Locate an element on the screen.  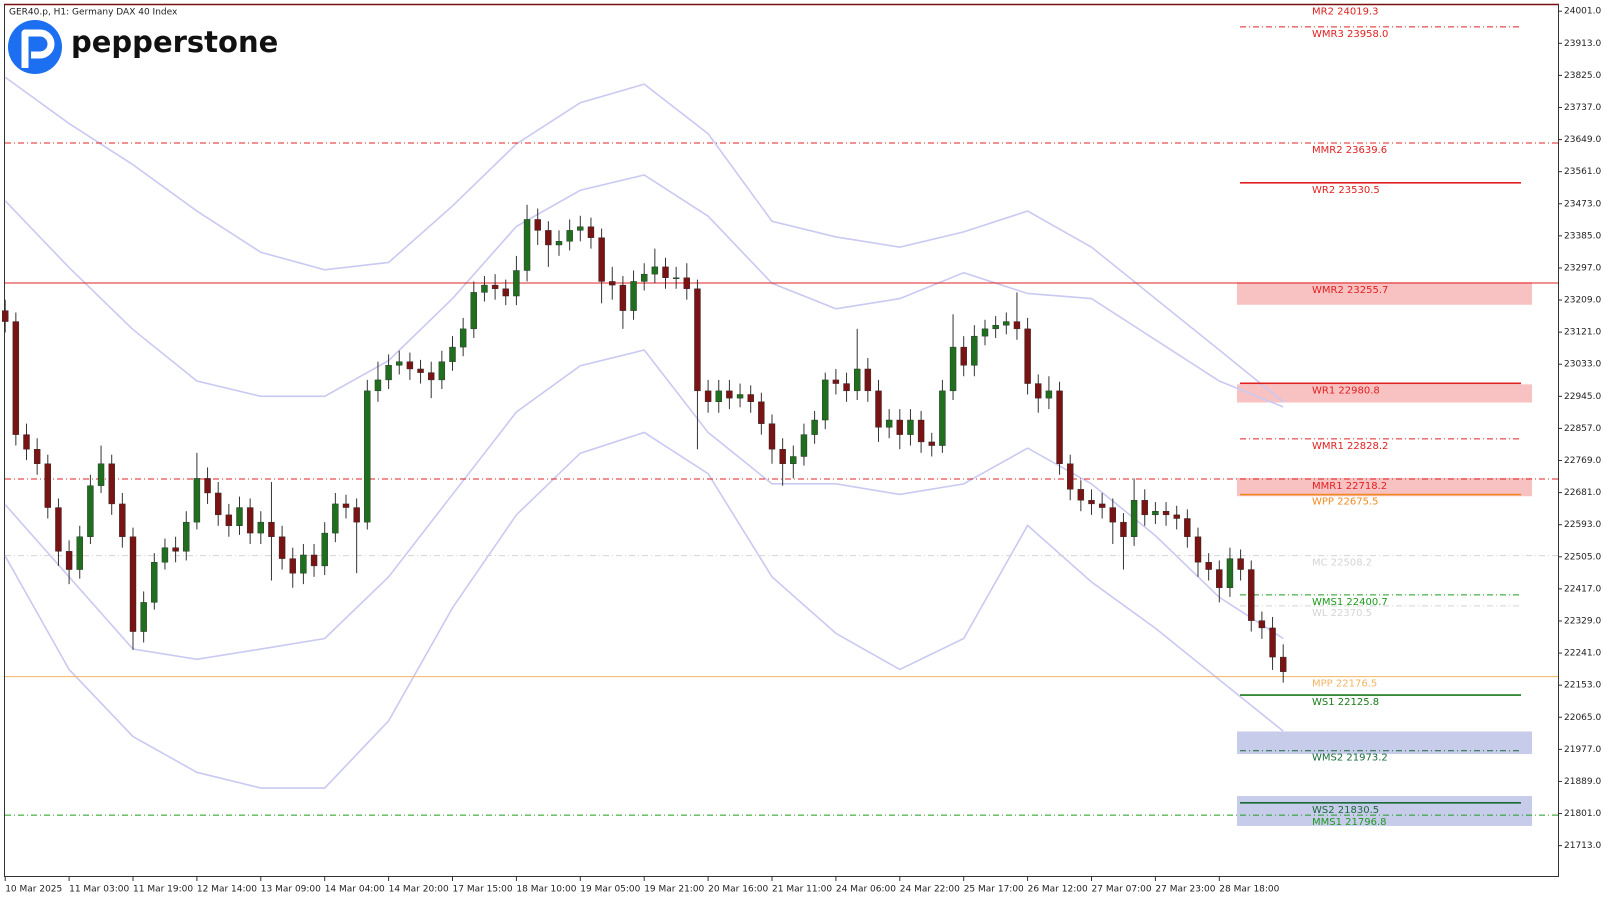
level-label: WR1 22980.8 is located at coordinates (1346, 390).